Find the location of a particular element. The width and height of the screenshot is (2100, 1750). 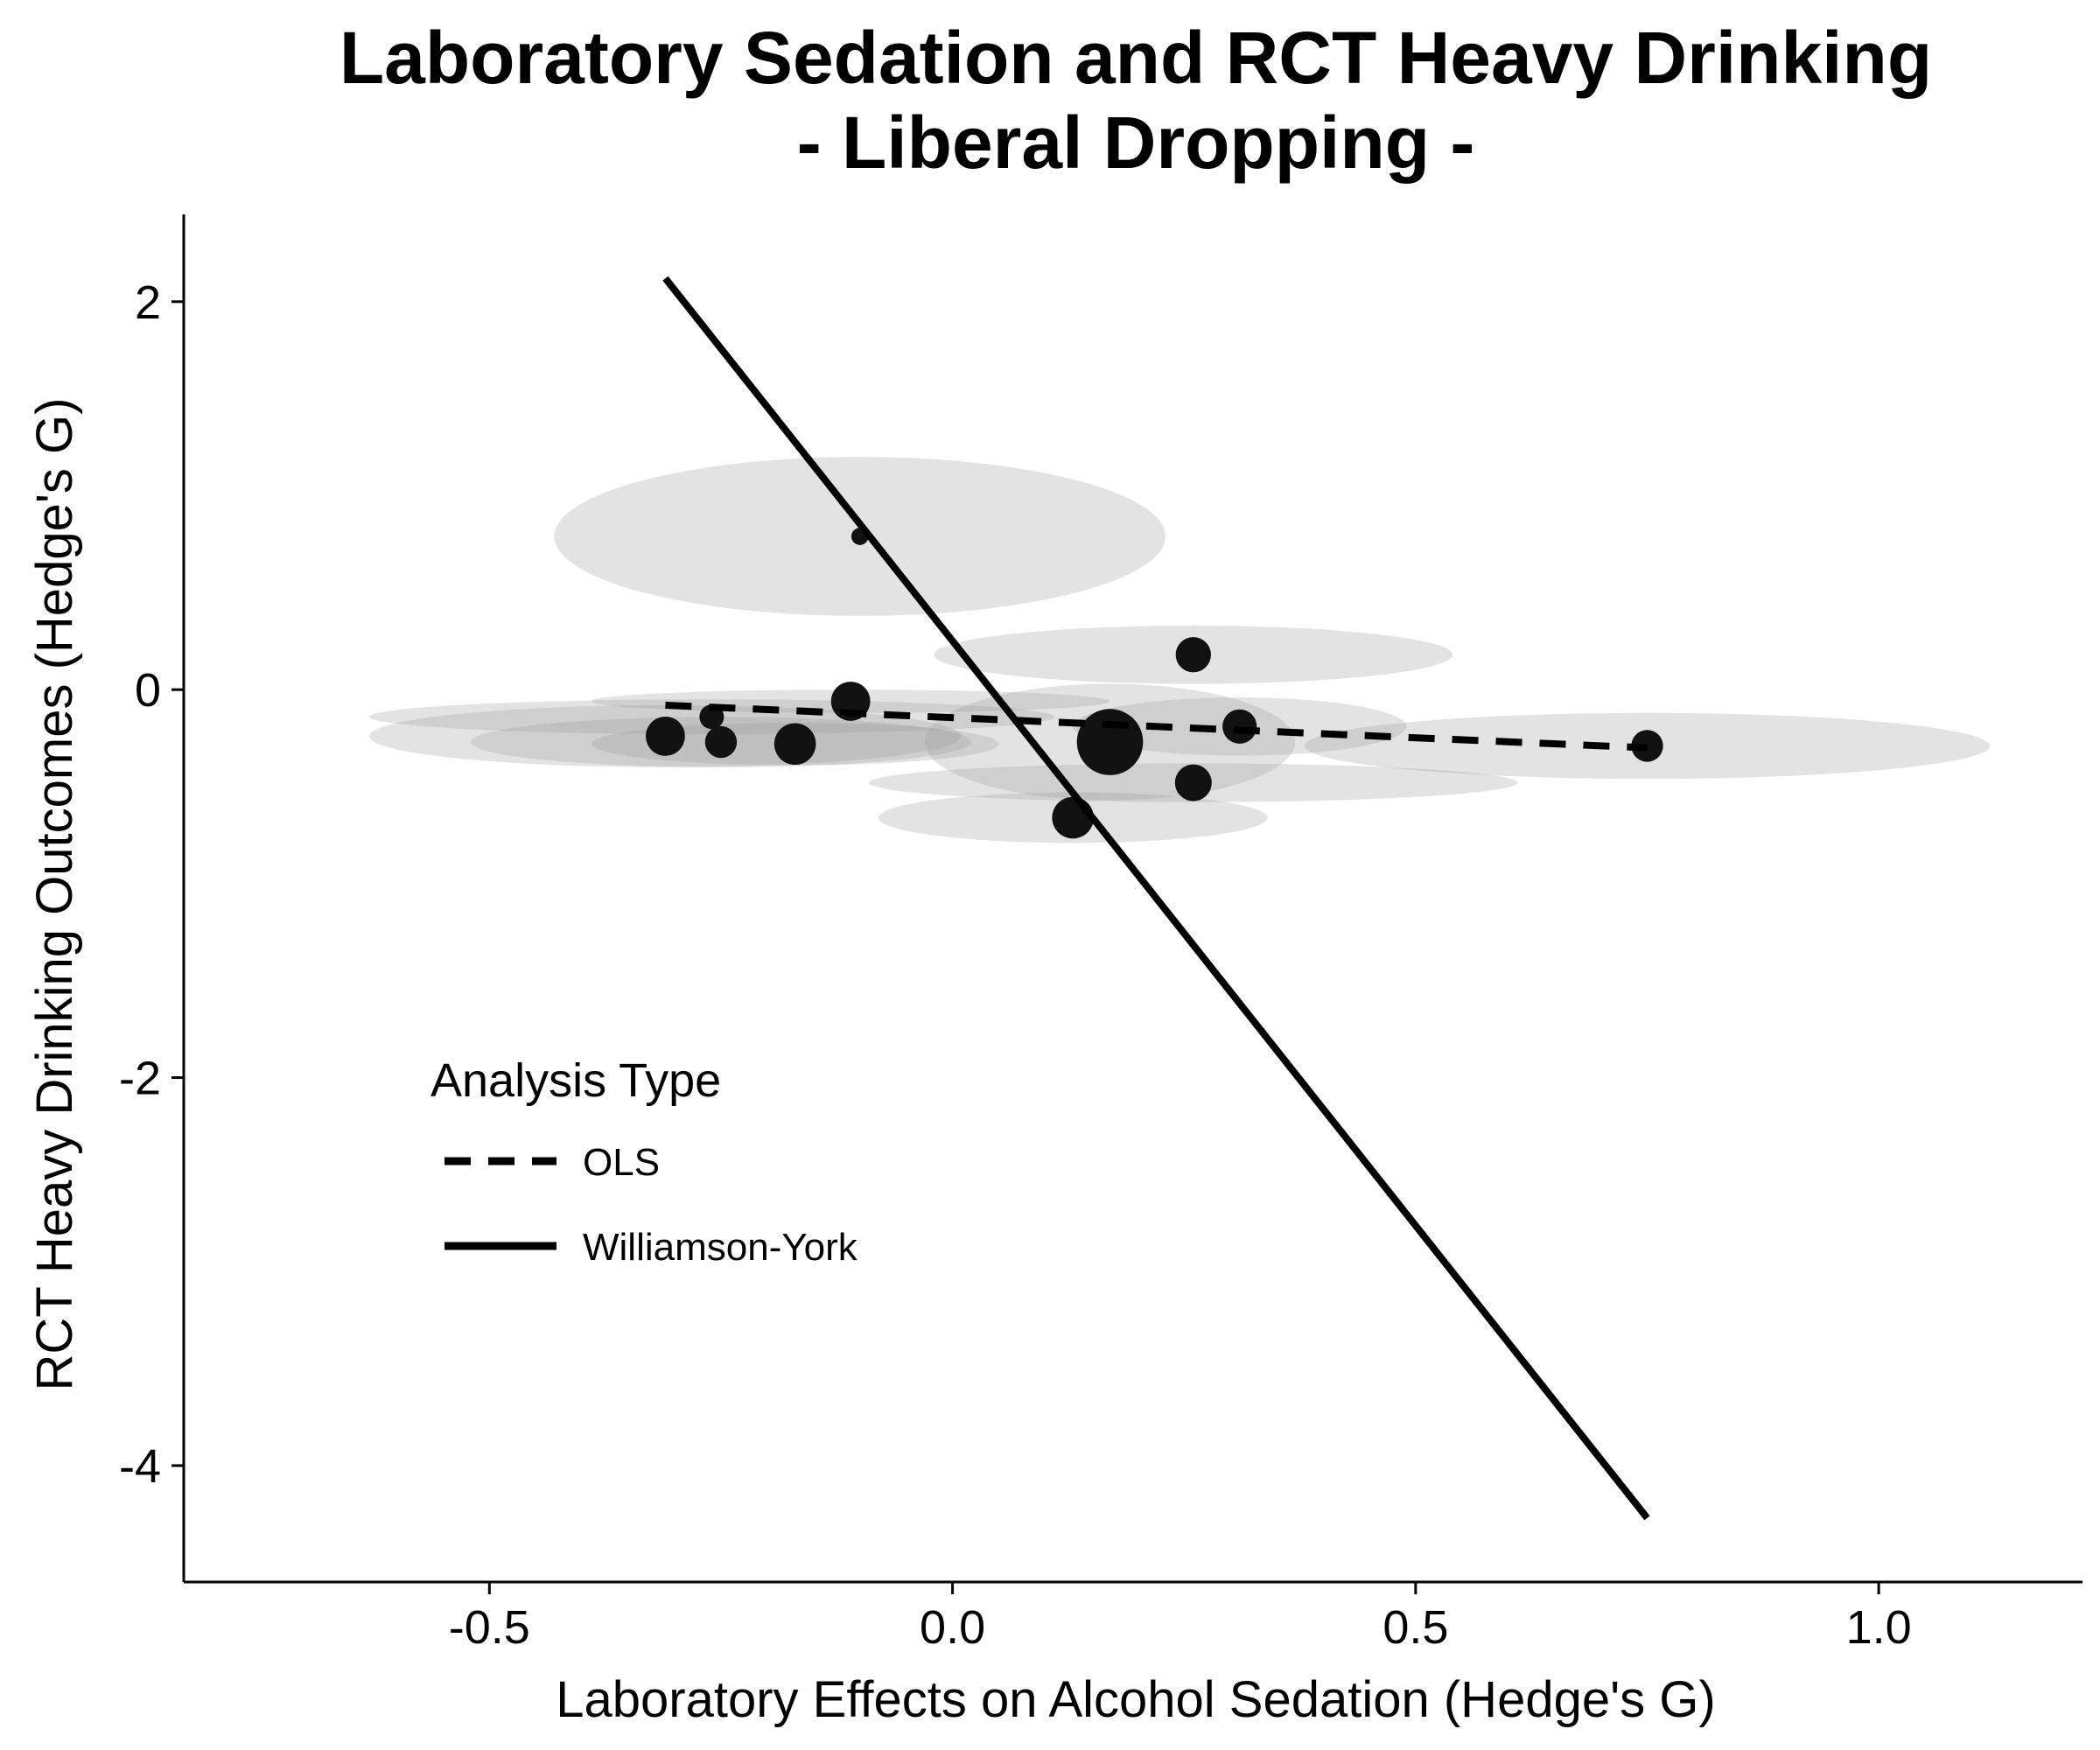

y-axis-title: RCT Heavy Drinking Outcomes (Hedge's G) is located at coordinates (54, 894).